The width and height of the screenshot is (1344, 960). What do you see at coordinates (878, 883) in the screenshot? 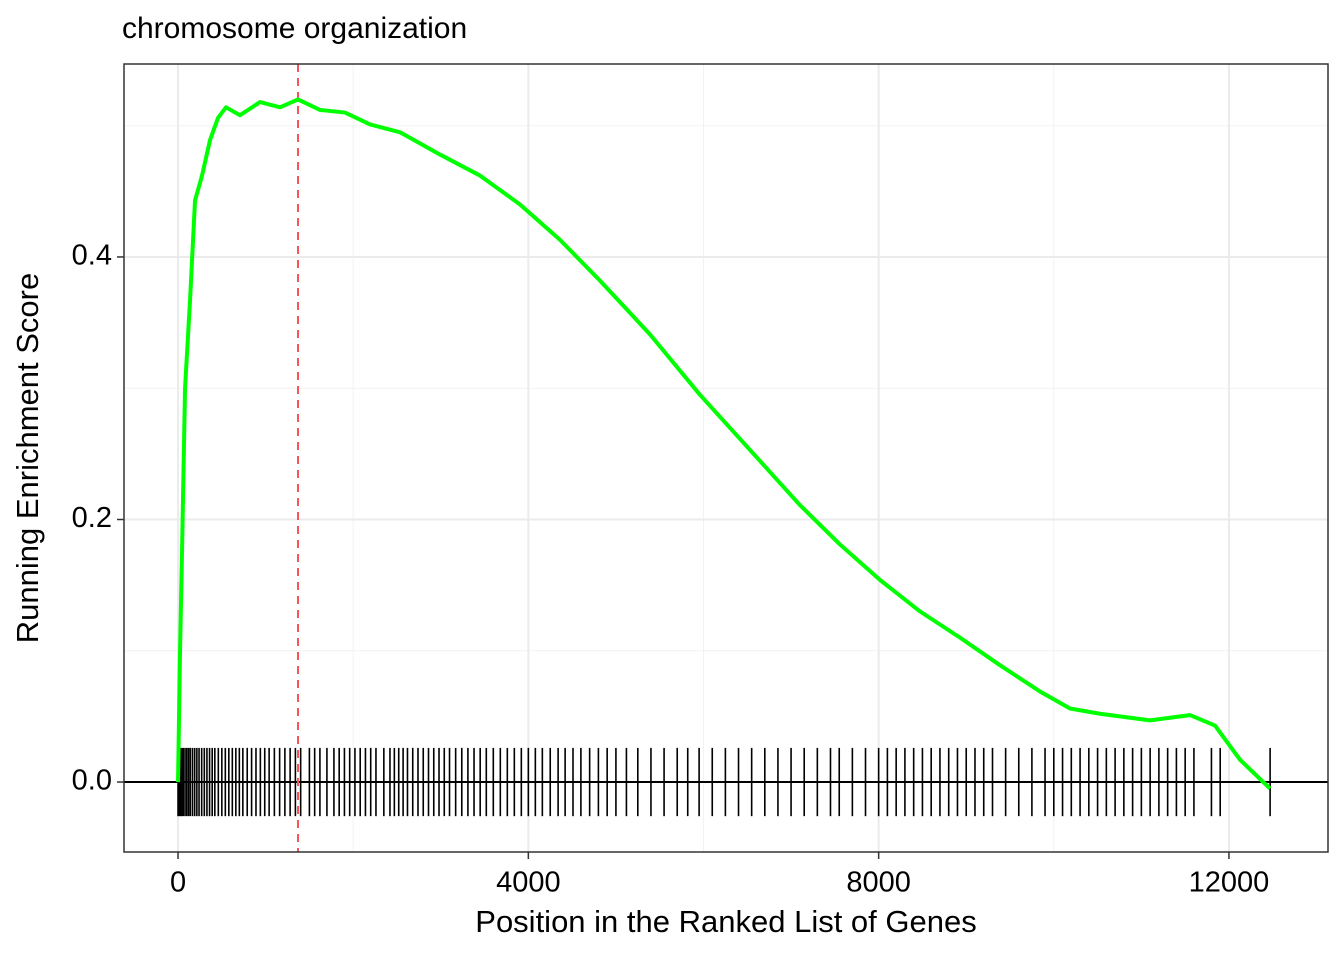
I see `x-tick-label: 8000` at bounding box center [878, 883].